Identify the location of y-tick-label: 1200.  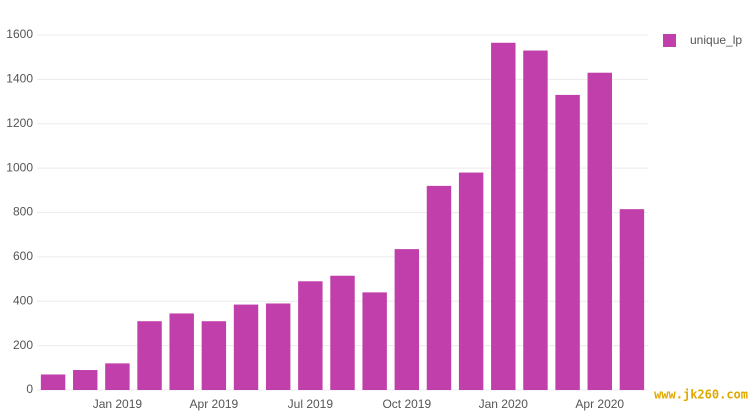
(19, 123).